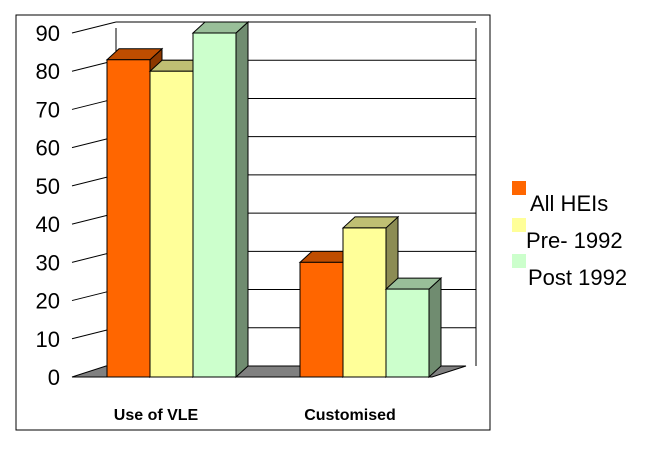 The width and height of the screenshot is (670, 452). Describe the element at coordinates (156, 415) in the screenshot. I see `x-category-label: Use of VLE` at that location.